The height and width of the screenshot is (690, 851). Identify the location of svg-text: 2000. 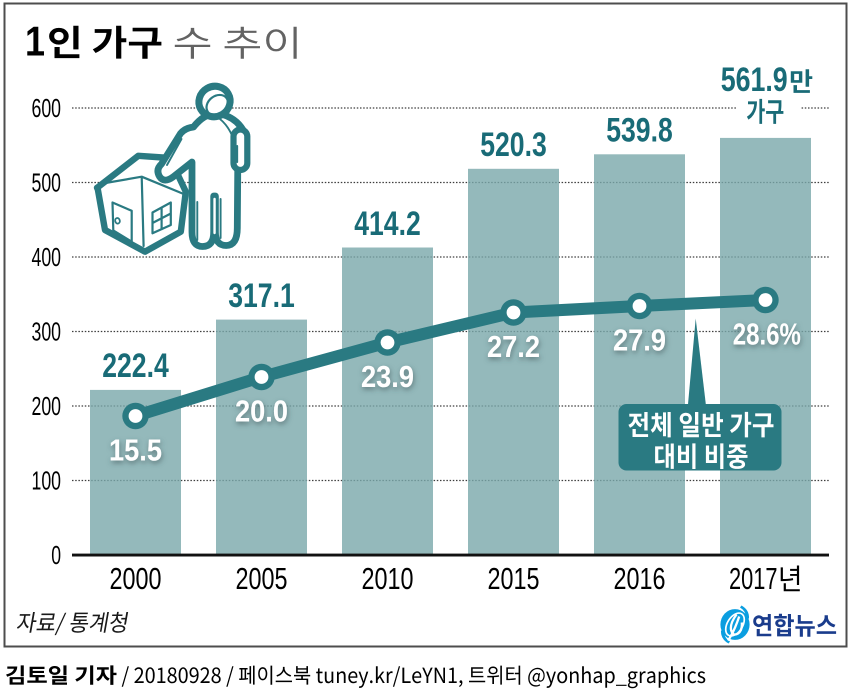
(136, 579).